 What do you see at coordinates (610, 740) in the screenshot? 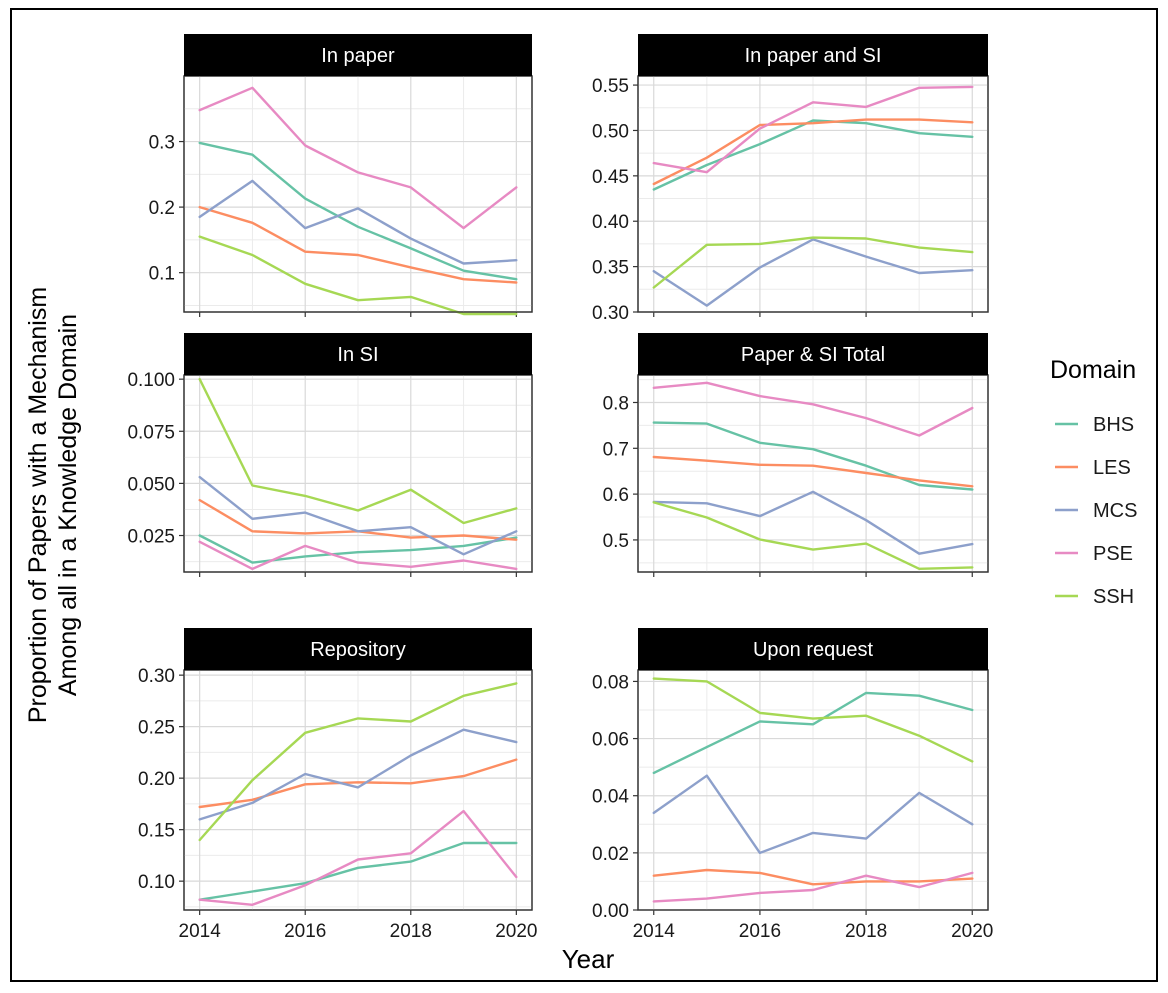
I see `y-tick-label: 0.06` at bounding box center [610, 740].